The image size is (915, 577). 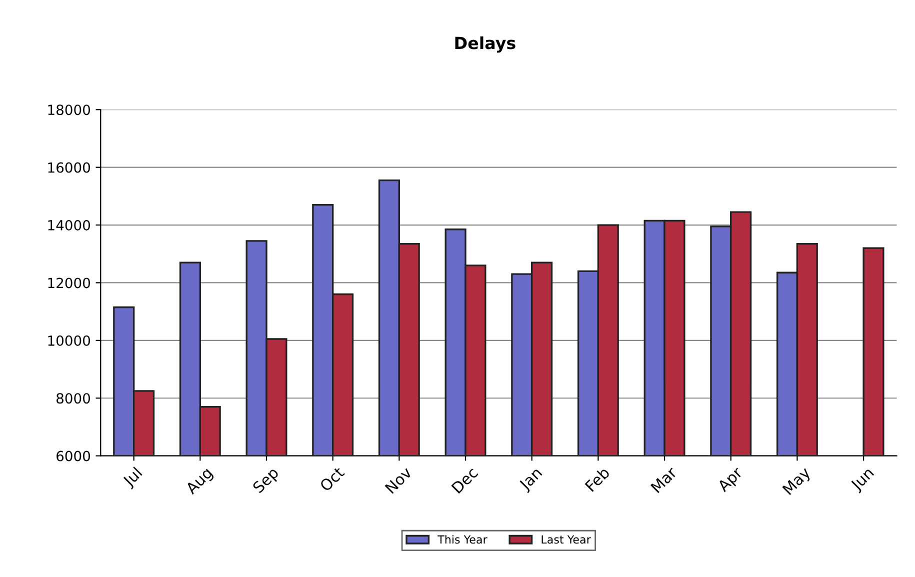 What do you see at coordinates (863, 480) in the screenshot?
I see `x-tick-label: Jun` at bounding box center [863, 480].